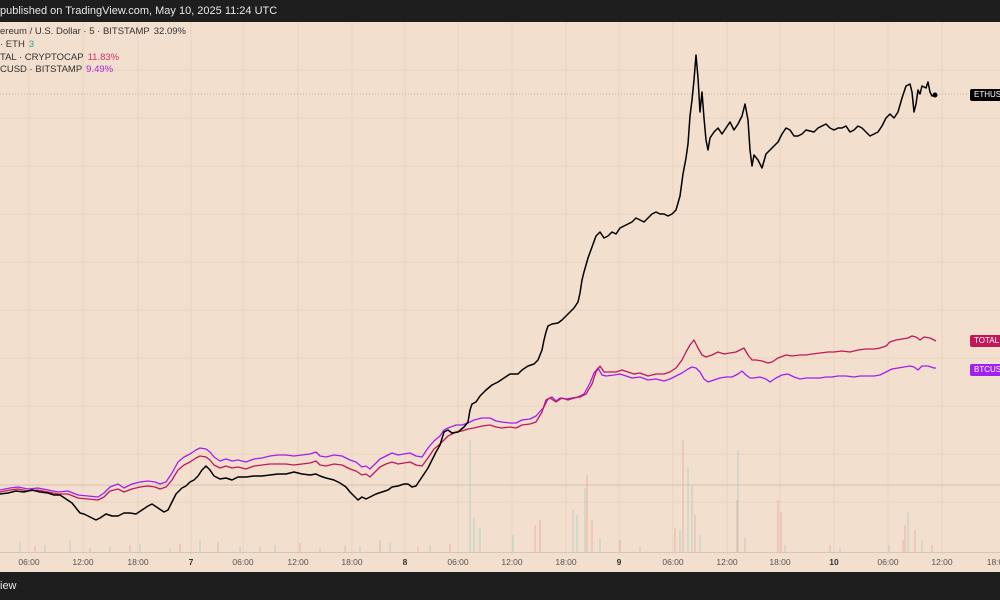 The width and height of the screenshot is (1000, 600). I want to click on legend-eth-volume-label: · ETH, so click(12, 44).